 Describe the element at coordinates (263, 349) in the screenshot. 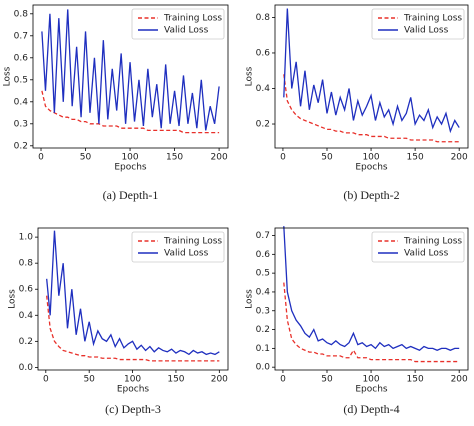

I see `y-tick-label: 0.1` at that location.